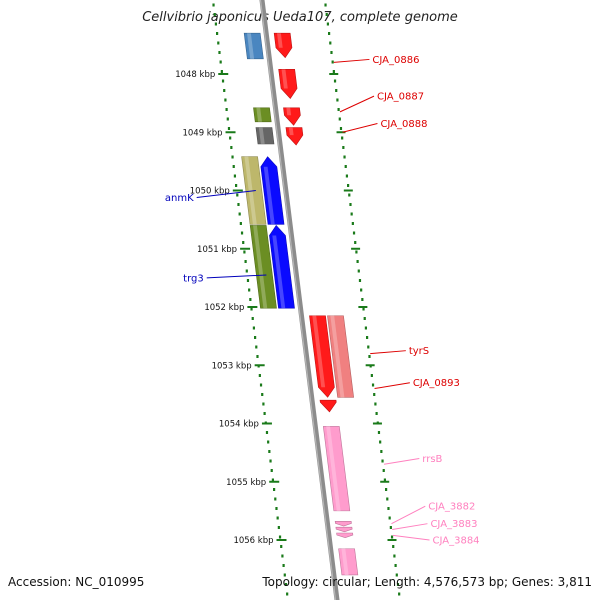 This screenshot has height=600, width=600. Describe the element at coordinates (253, 541) in the screenshot. I see `scale-label: 1056 kbp` at that location.